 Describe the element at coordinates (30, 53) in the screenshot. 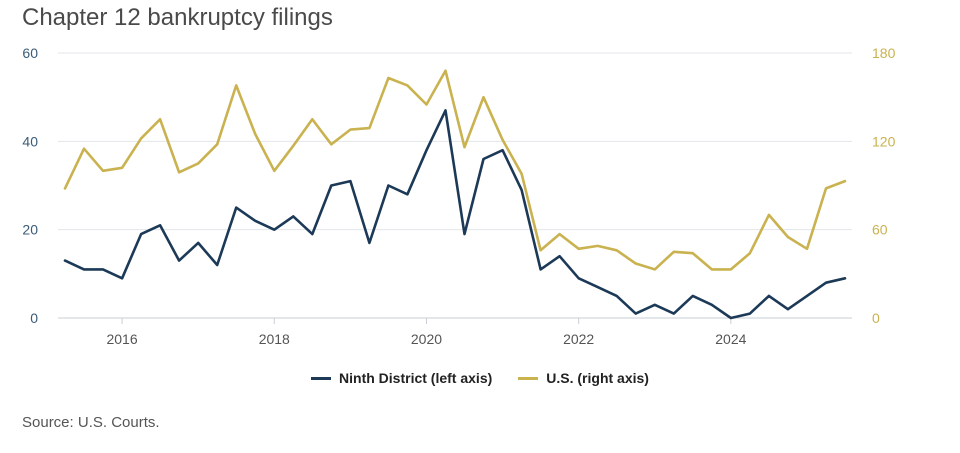

I see `y-left-tick-label: 60` at that location.